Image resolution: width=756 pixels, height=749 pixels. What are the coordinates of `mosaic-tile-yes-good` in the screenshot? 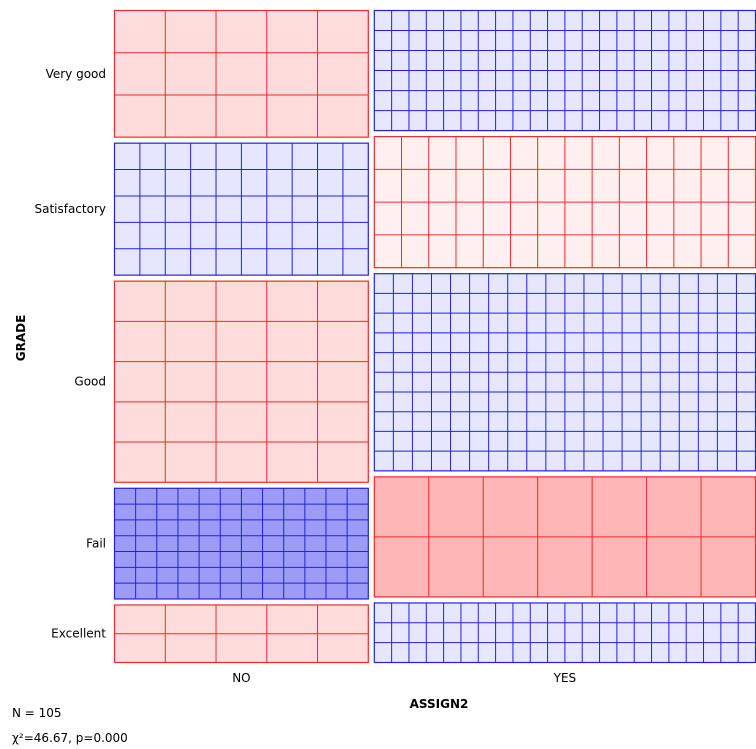 It's located at (564, 372).